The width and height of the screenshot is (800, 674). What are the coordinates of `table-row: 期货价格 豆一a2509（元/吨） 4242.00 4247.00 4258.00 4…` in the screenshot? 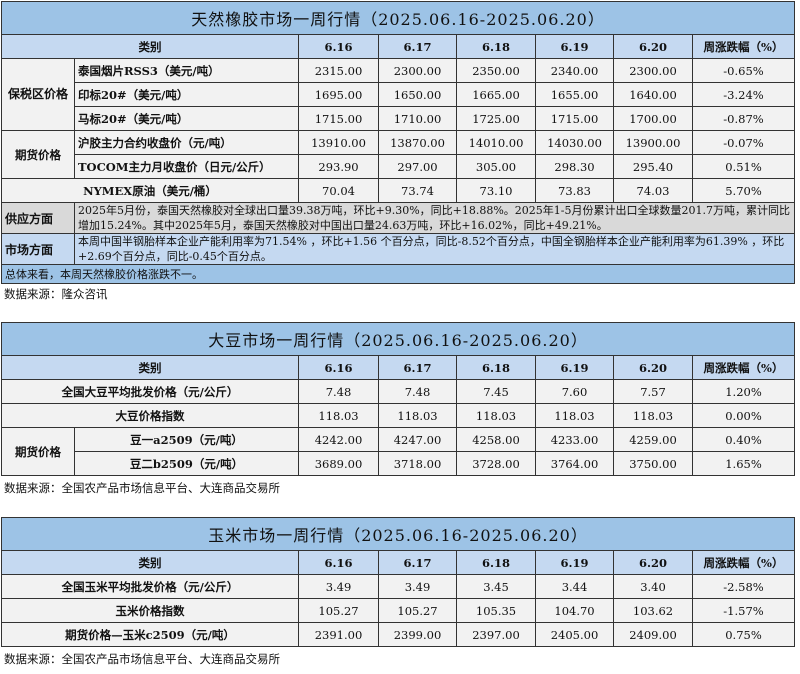 It's located at (398, 451).